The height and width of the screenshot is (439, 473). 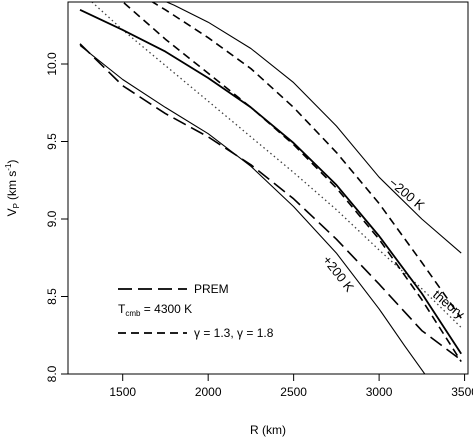 I want to click on x-axis-label: R (km), so click(x=268, y=430).